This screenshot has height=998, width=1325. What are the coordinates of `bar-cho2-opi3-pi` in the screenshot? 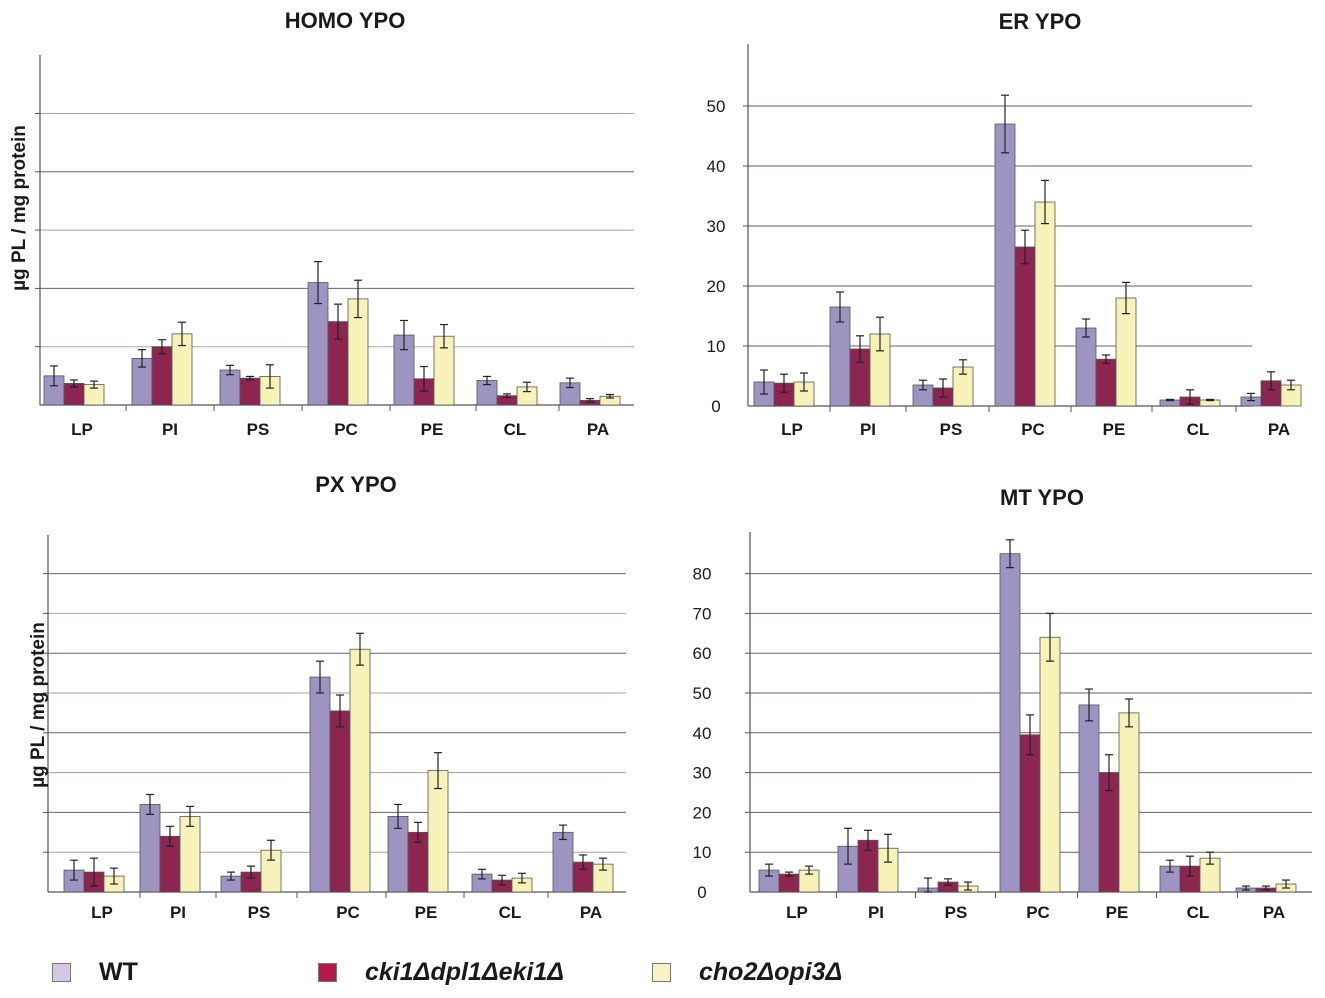 It's located at (190, 854).